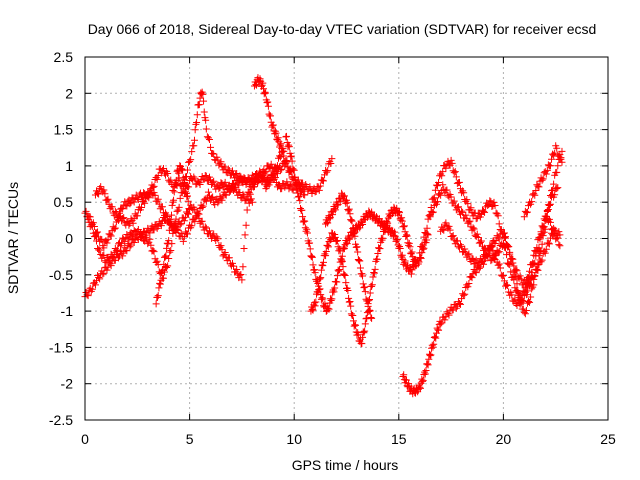 The width and height of the screenshot is (640, 480). Describe the element at coordinates (13, 238) in the screenshot. I see `y-axis-label: SDTVAR / TECUs` at that location.